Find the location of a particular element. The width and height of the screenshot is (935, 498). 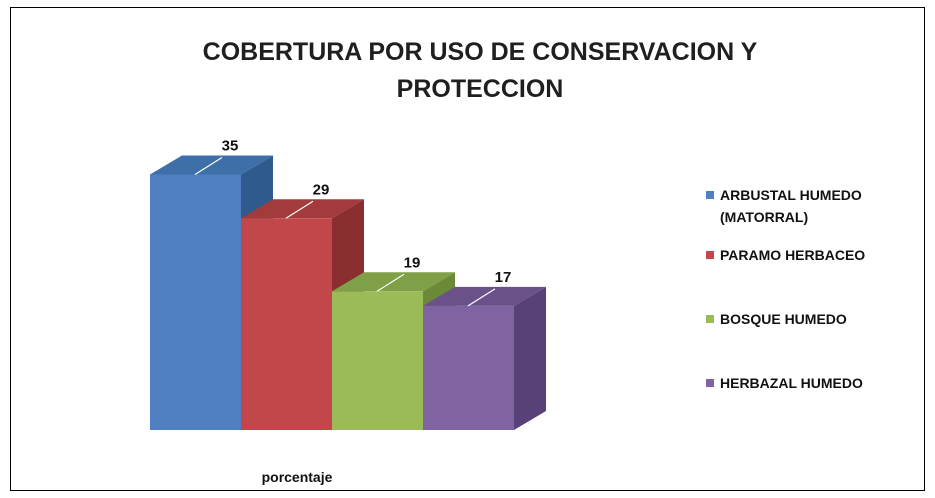

series-1-data-label: 35 is located at coordinates (230, 146).